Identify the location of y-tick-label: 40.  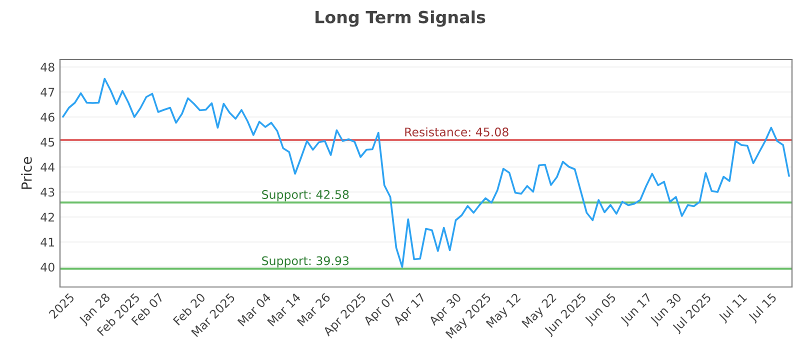
(47, 267).